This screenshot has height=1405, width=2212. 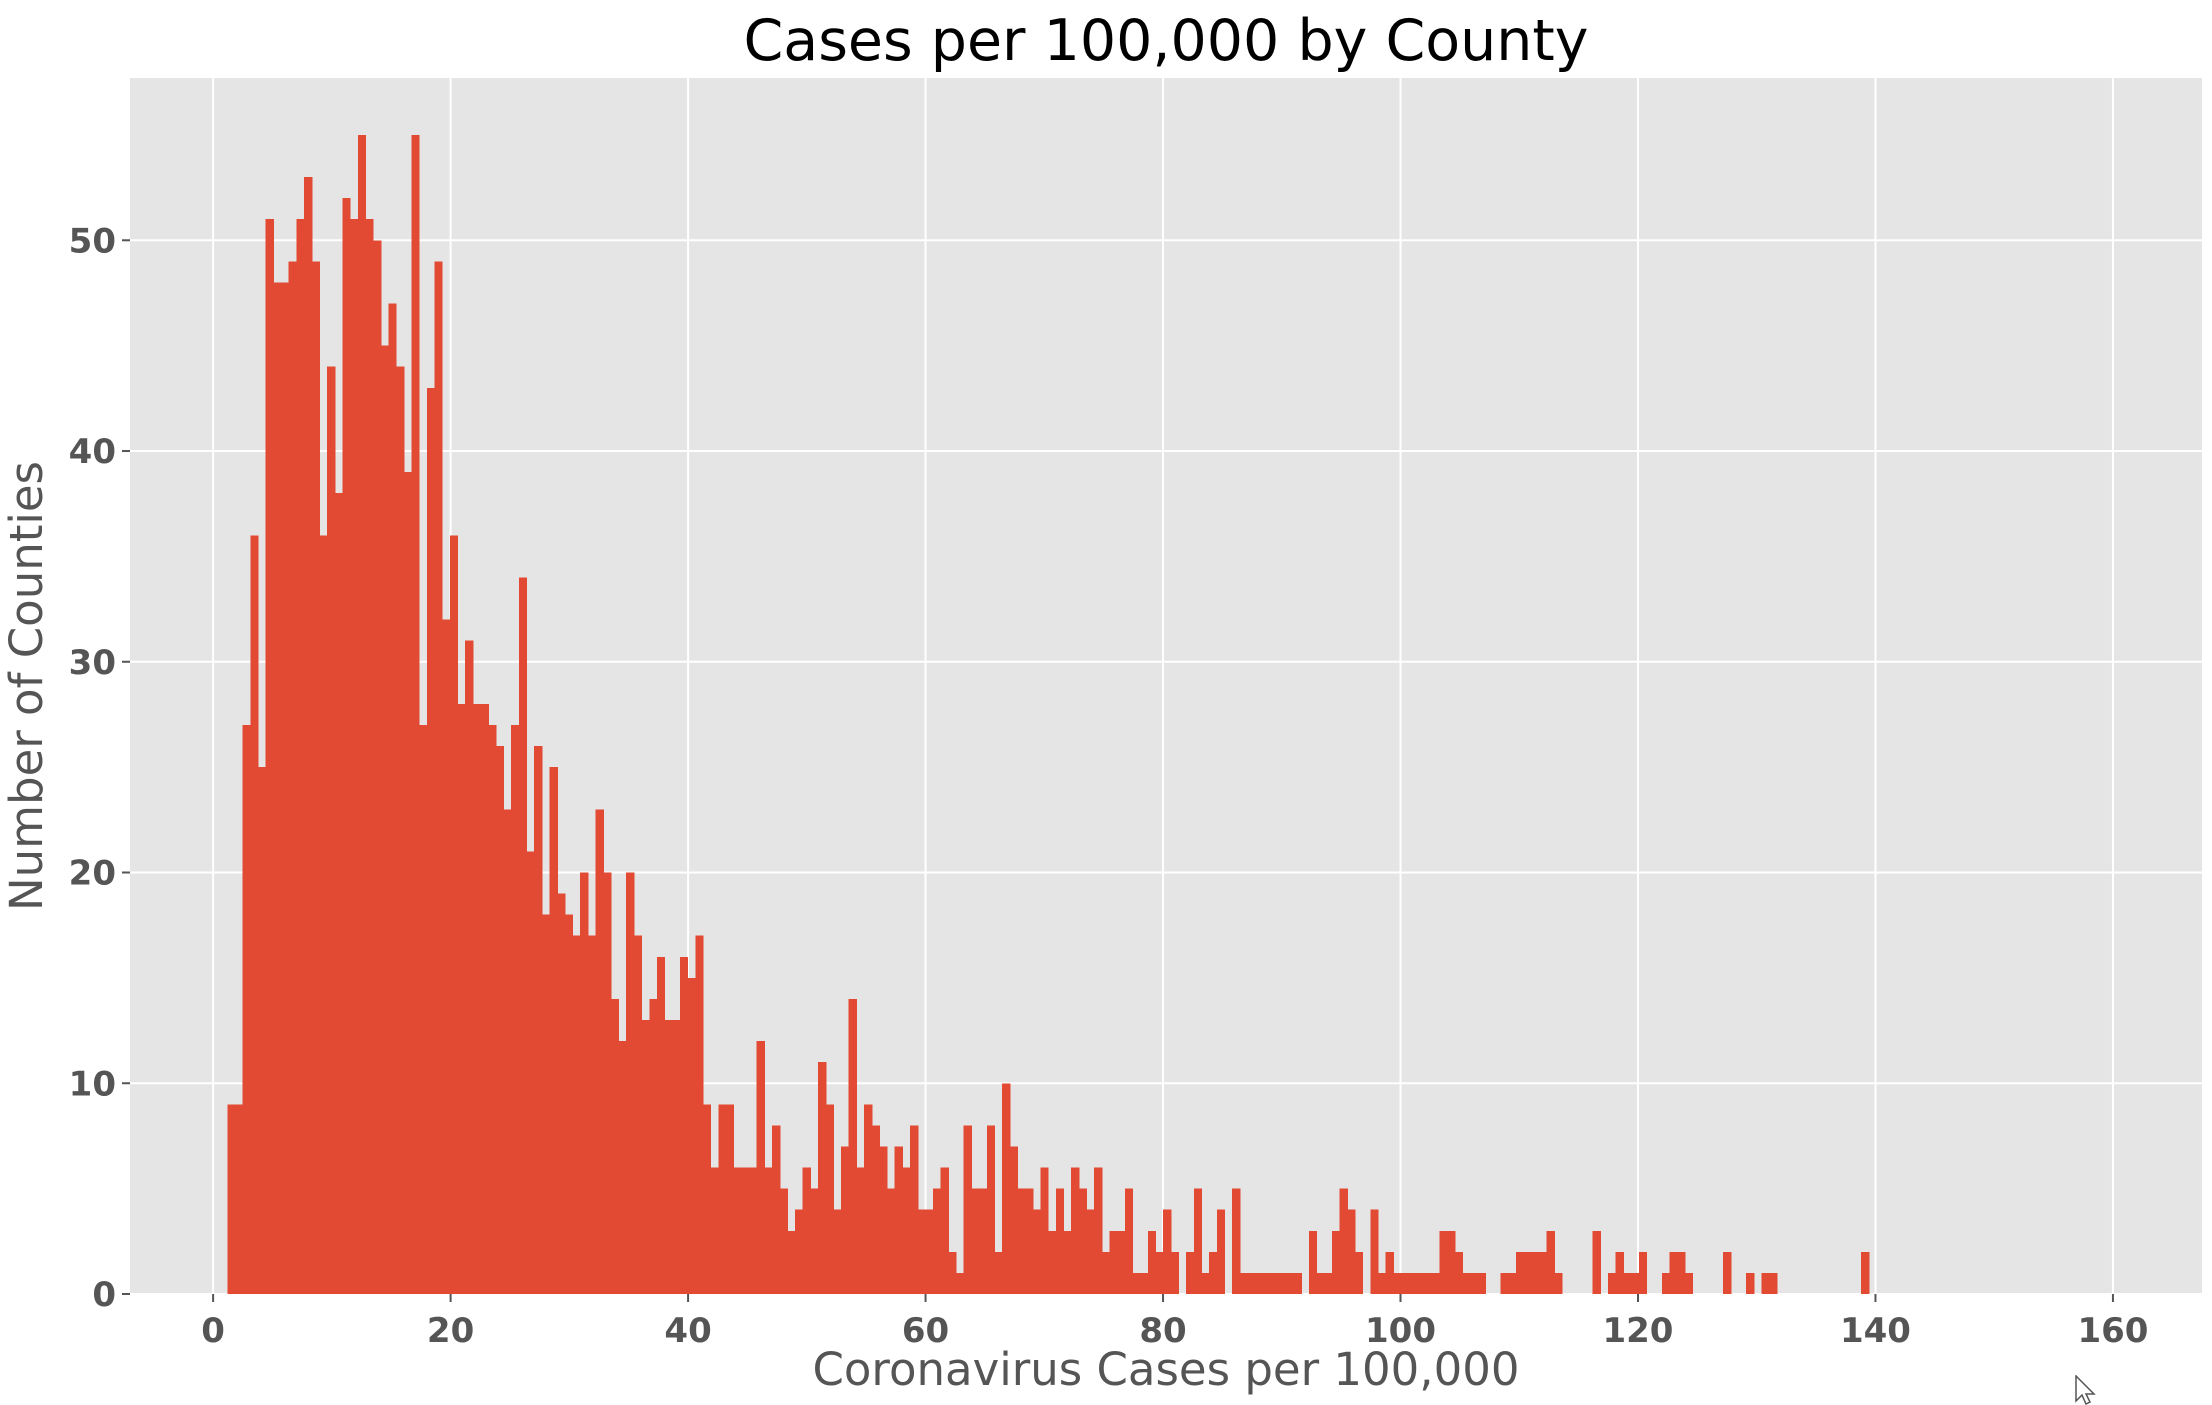 I want to click on chart-title: Cases per 100,000 by County, so click(x=1166, y=41).